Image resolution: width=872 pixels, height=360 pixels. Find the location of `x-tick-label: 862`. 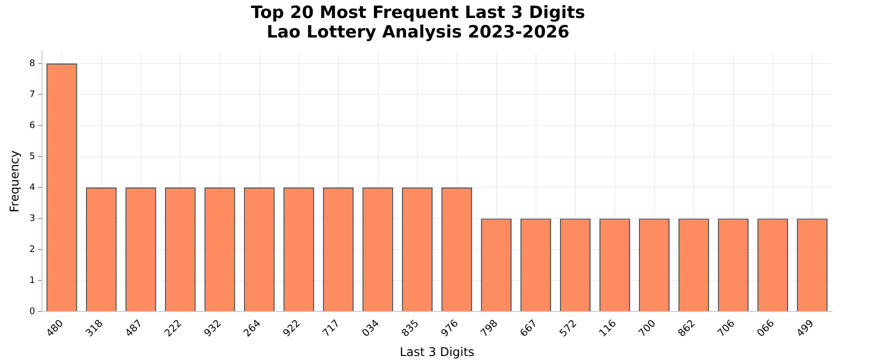

x-tick-label: 862 is located at coordinates (687, 329).